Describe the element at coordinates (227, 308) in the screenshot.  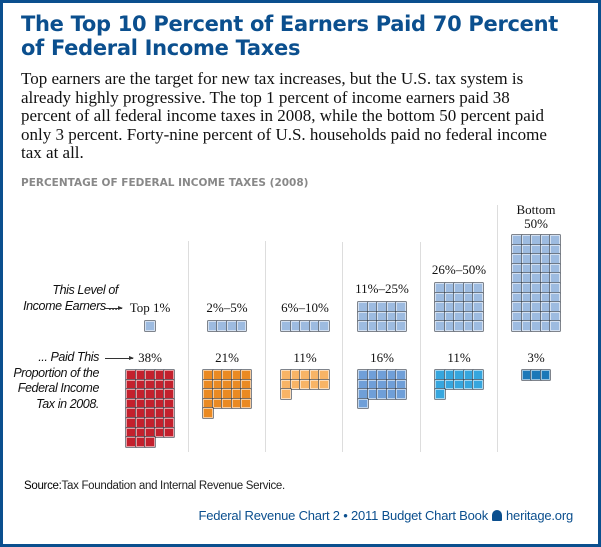
I see `category-label: 2%–5%` at that location.